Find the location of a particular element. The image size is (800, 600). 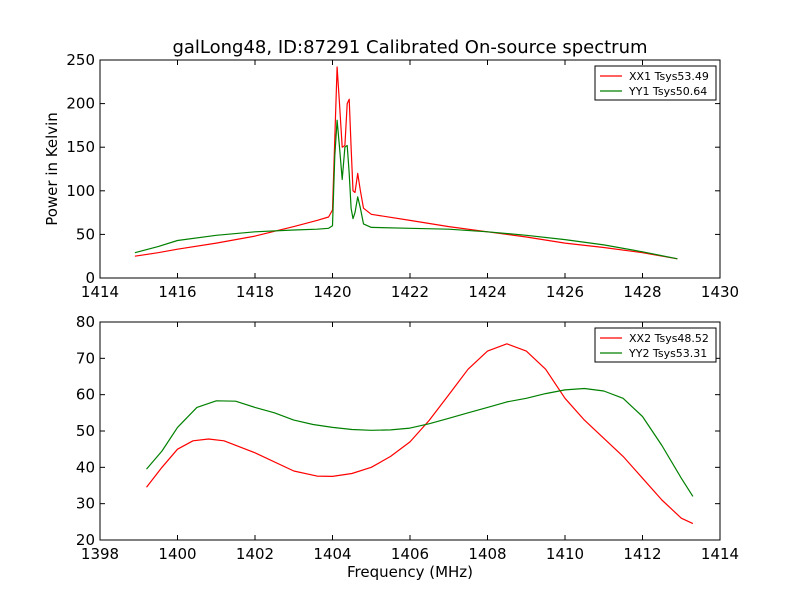

bottom-y-tick-label: 50 is located at coordinates (85, 431).